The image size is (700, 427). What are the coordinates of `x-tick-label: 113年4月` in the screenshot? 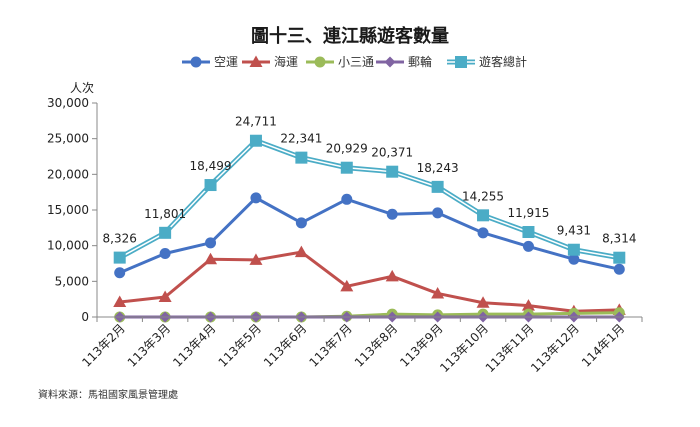 It's located at (194, 345).